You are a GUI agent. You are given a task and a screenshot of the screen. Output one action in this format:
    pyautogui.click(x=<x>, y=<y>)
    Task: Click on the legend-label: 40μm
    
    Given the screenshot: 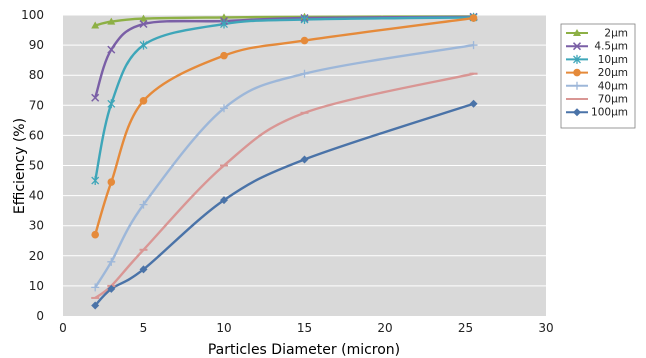 What is the action you would take?
    pyautogui.click(x=613, y=86)
    